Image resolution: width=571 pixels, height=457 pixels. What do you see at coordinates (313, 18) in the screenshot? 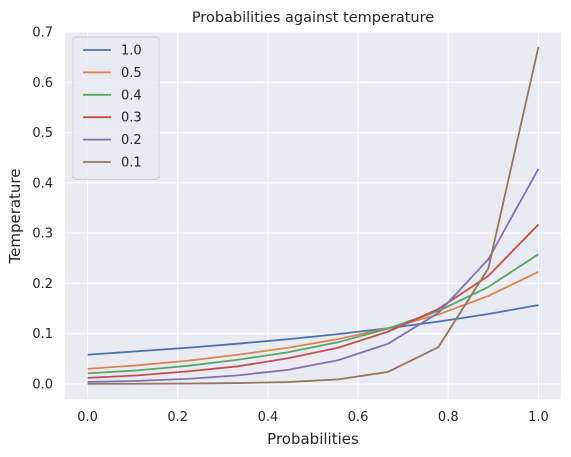
I see `chart-title: Probabilities against temperature` at bounding box center [313, 18].